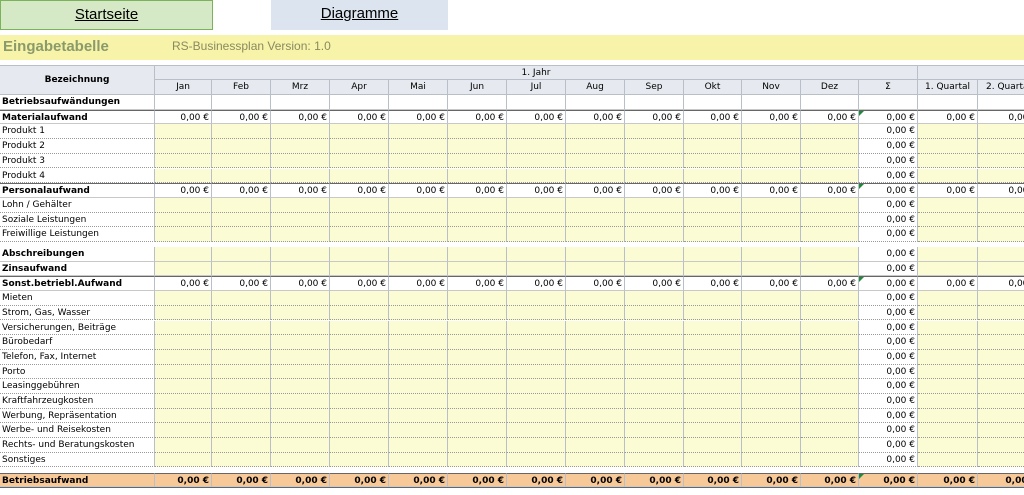 This screenshot has height=495, width=1024. I want to click on sheet-title: Eingabetabelle, so click(56, 46).